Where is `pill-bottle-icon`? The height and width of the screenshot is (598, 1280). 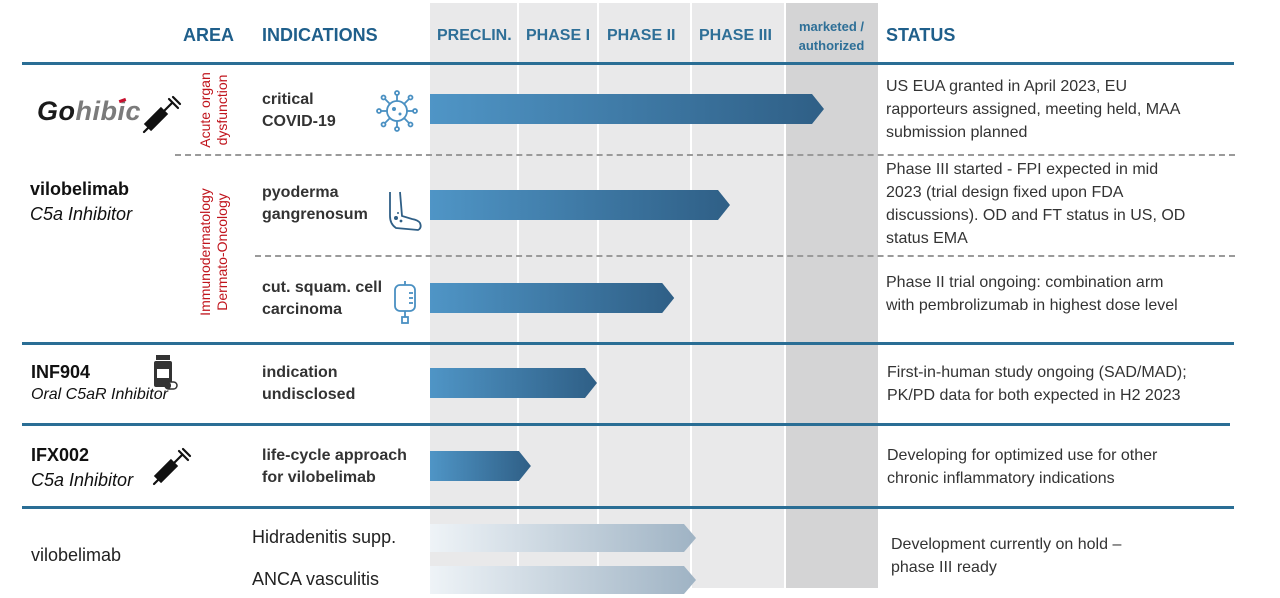
pill-bottle-icon is located at coordinates (166, 372).